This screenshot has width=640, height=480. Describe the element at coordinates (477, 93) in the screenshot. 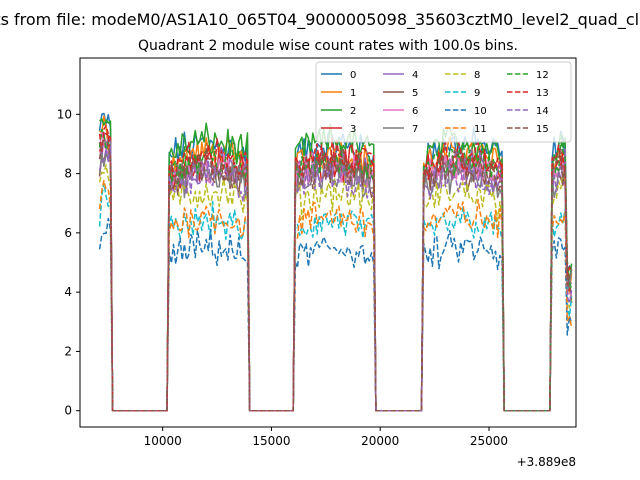

I see `legend-label-9: 9` at that location.